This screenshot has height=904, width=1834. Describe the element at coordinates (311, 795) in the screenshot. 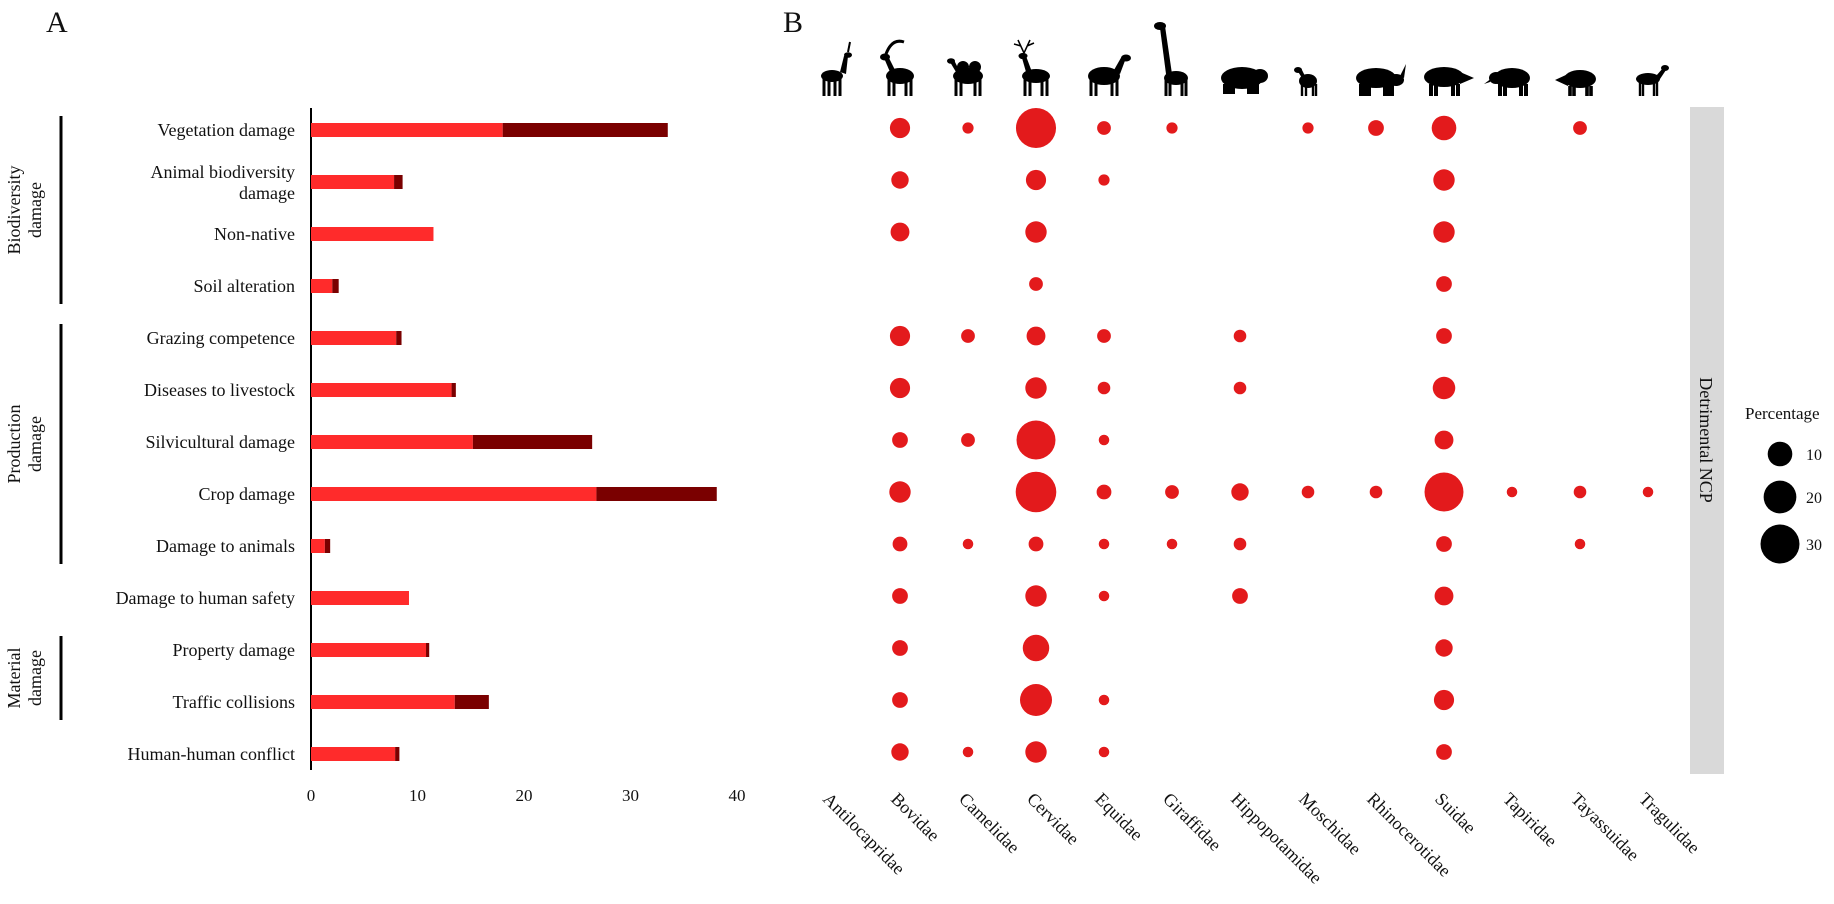

I see `x-tick-label: 0` at that location.